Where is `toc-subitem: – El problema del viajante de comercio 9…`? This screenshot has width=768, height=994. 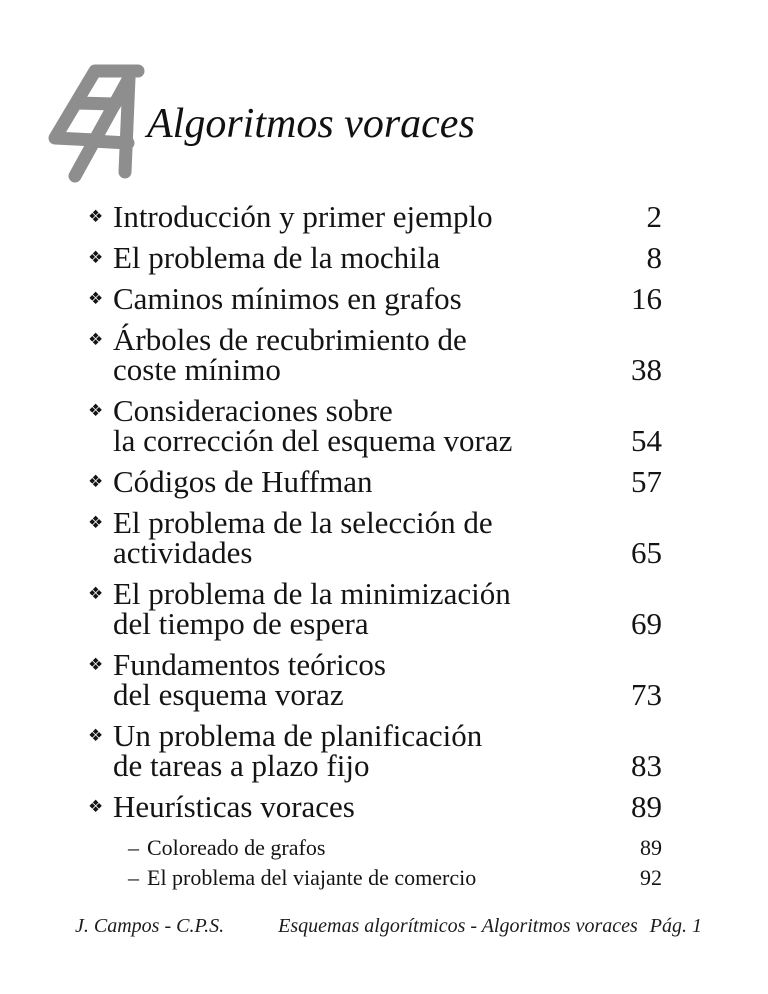 toc-subitem: – El problema del viajante de comercio 9… is located at coordinates (375, 878).